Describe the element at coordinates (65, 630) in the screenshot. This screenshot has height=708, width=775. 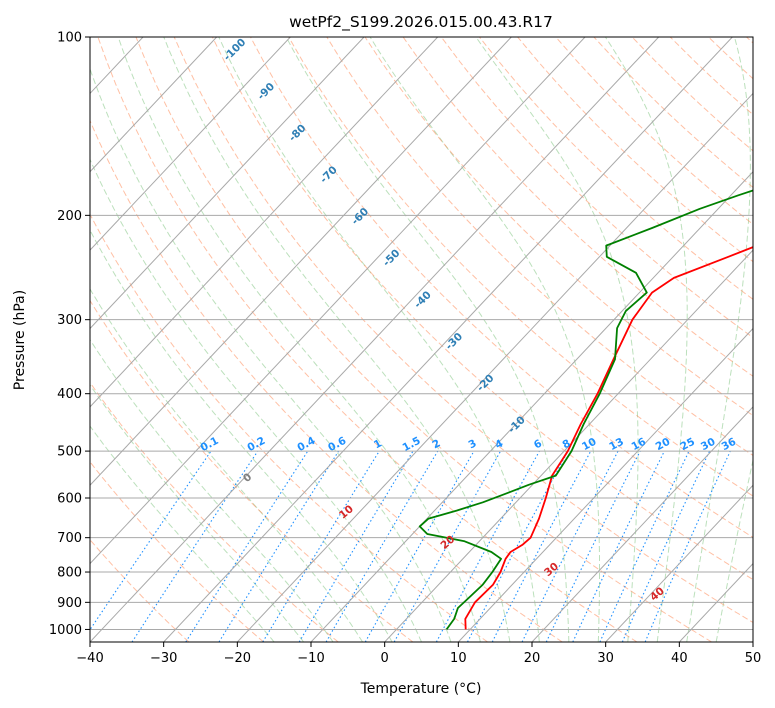
I see `y-tick-label: 1000` at that location.